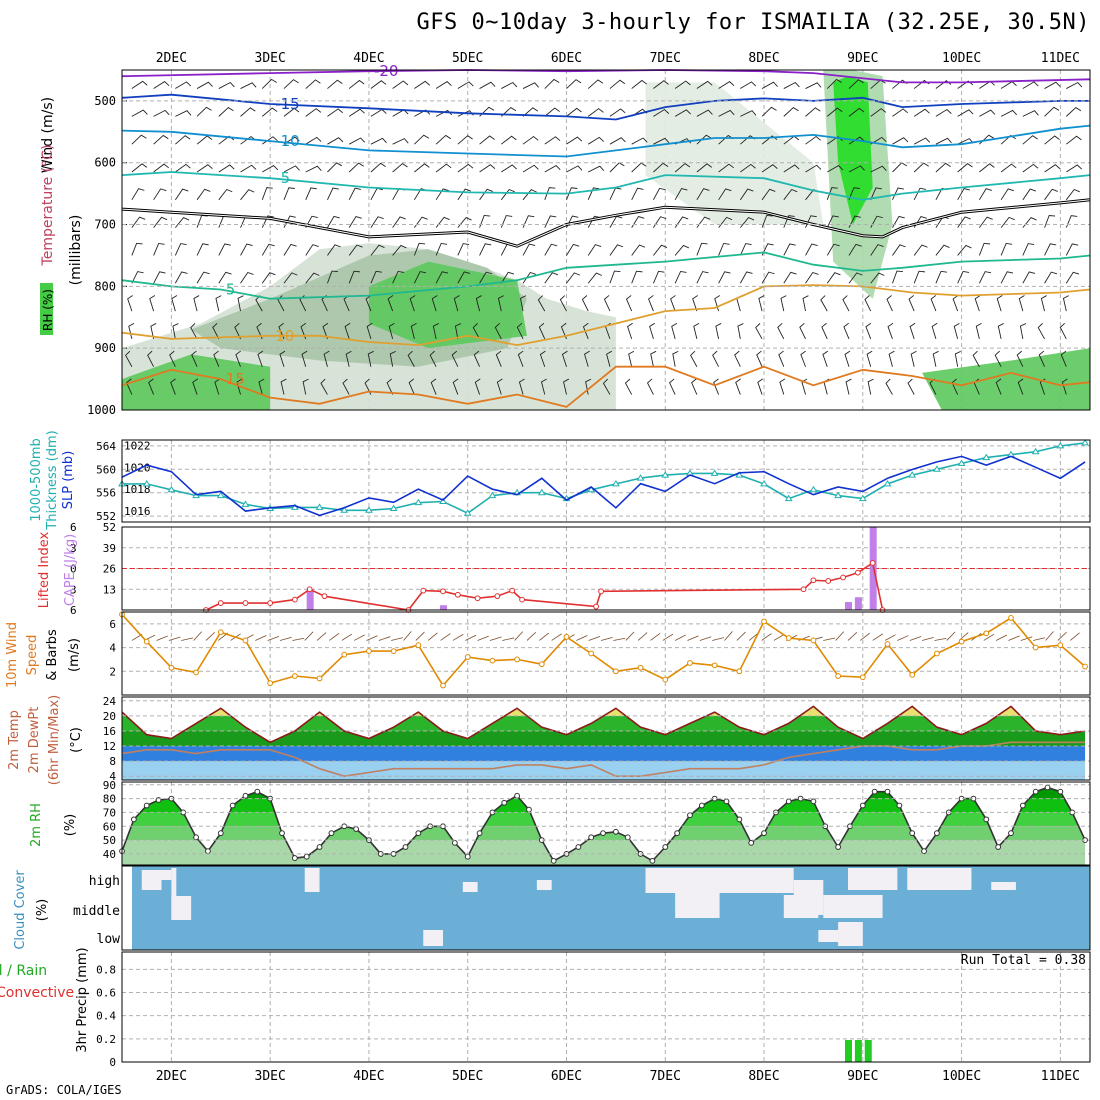 The image size is (1100, 1100). I want to click on axis-label: (°C), so click(76, 740).